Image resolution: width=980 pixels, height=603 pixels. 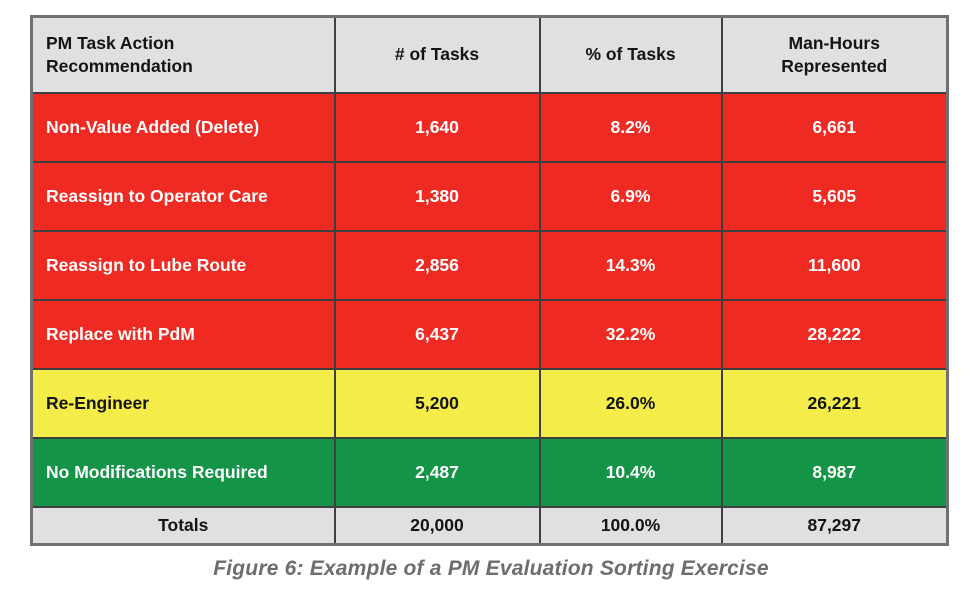 I want to click on tasks-cell: 5,200, so click(x=437, y=403).